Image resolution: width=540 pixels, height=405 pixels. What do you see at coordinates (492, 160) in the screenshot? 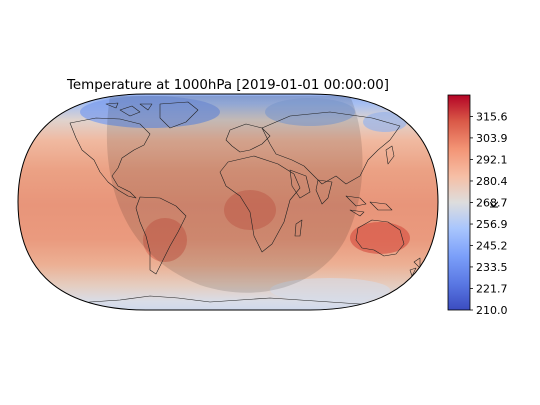
I see `colorbar-tick-label: 292.1` at bounding box center [492, 160].